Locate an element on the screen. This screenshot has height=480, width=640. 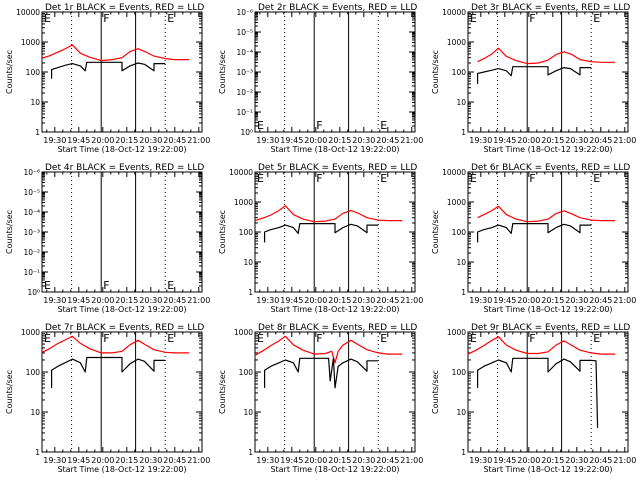
y-tick-label: 10⁻² is located at coordinates (31, 252).